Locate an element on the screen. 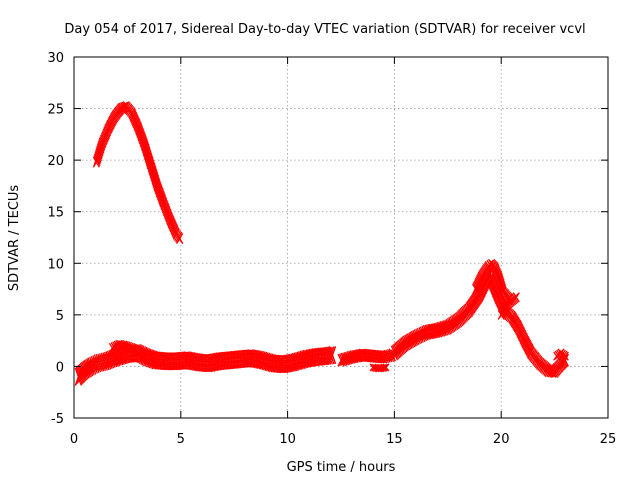  y-tick-label: 15 is located at coordinates (55, 213).